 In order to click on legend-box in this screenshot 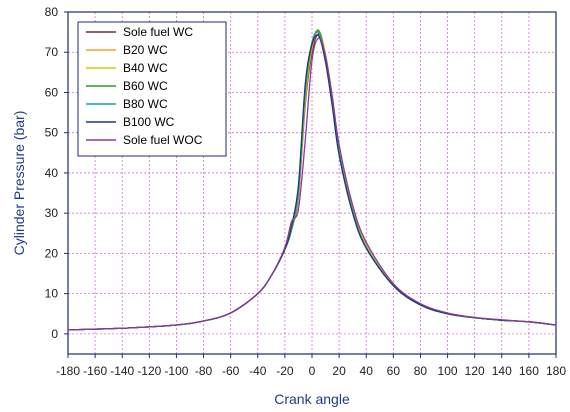, I will do `click(152, 89)`.